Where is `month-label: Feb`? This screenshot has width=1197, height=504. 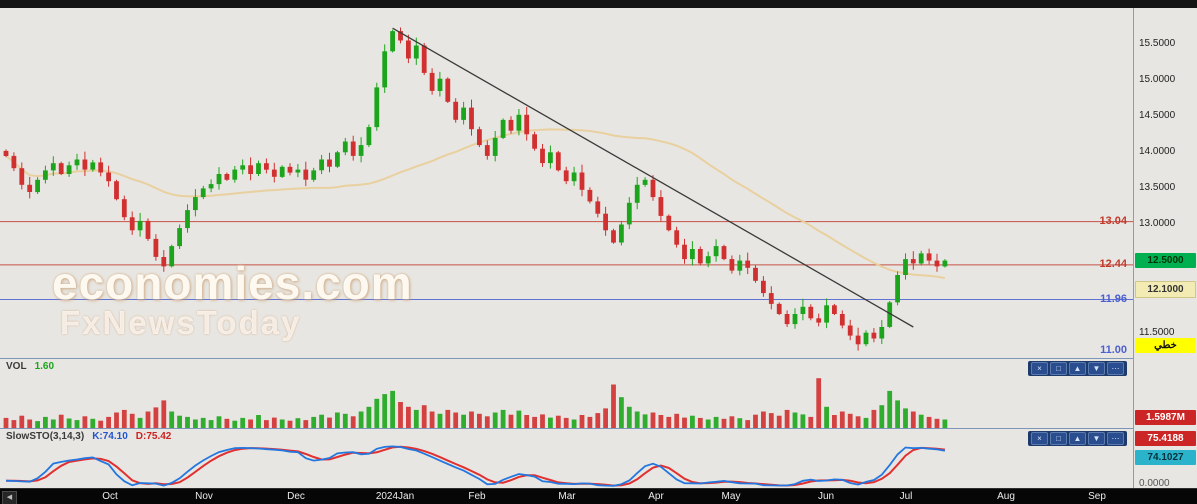 month-label: Feb is located at coordinates (477, 496).